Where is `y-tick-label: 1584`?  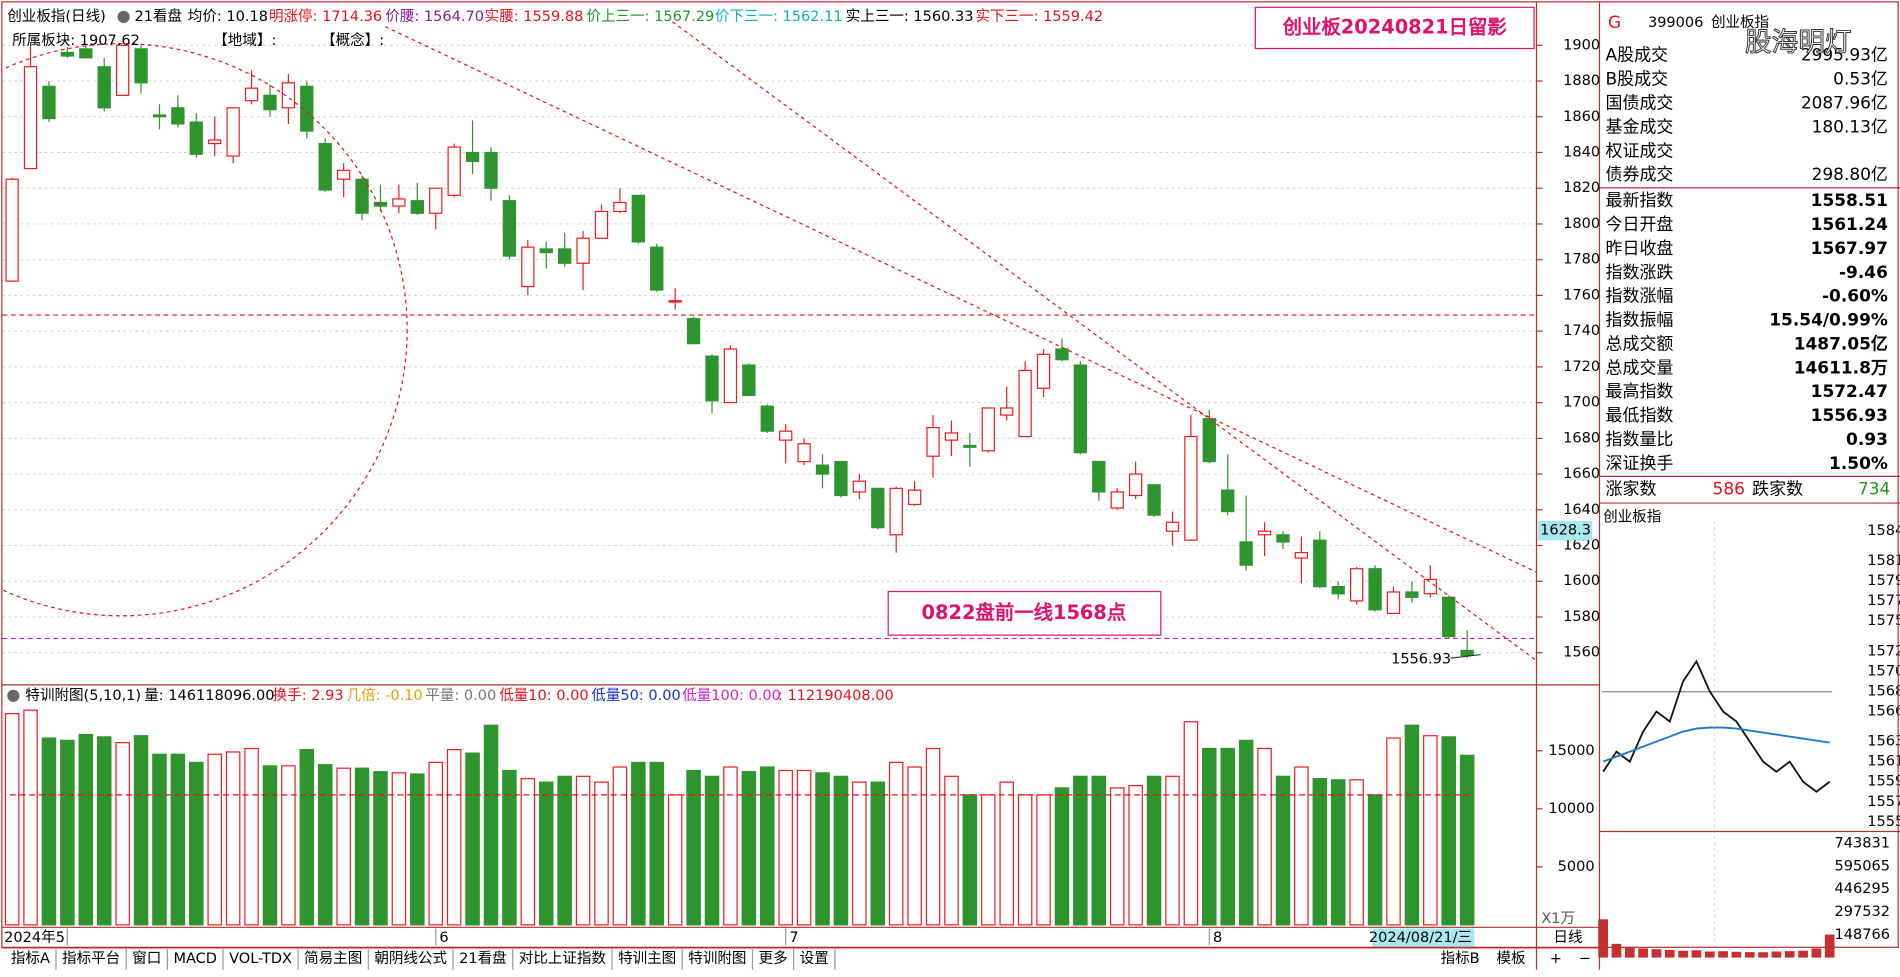 y-tick-label: 1584 is located at coordinates (1883, 531).